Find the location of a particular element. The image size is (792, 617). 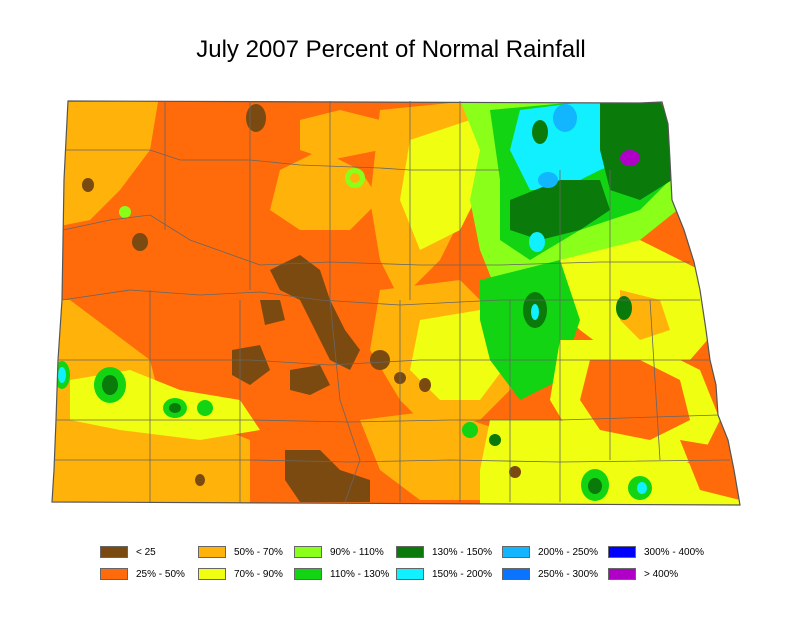

legend-item-gt400: > 400% is located at coordinates (643, 574).